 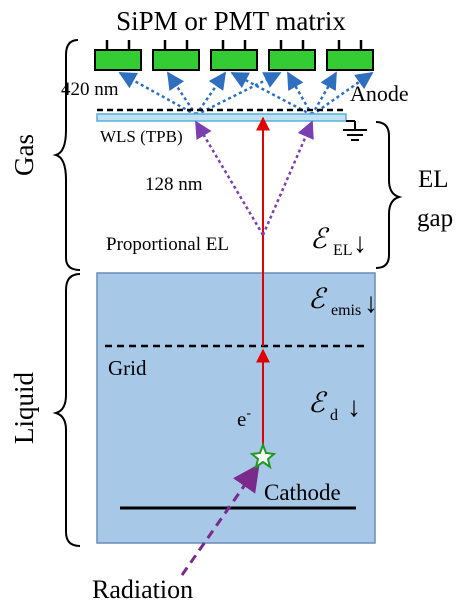 I want to click on field-d-label: ℰ d ↓, so click(x=334, y=406).